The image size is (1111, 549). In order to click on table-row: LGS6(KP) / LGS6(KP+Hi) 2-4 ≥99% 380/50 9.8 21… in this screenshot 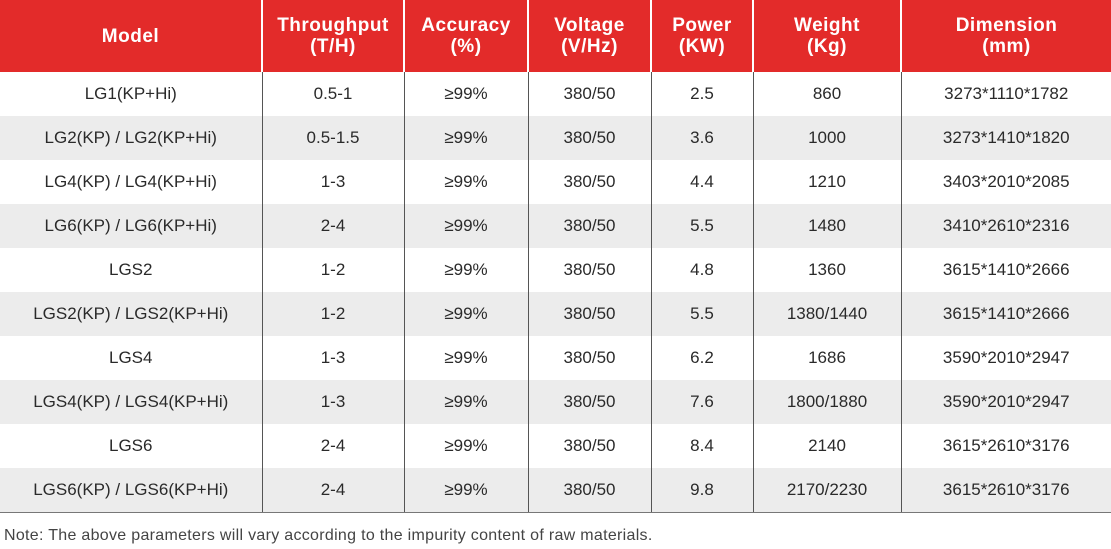, I will do `click(555, 490)`.